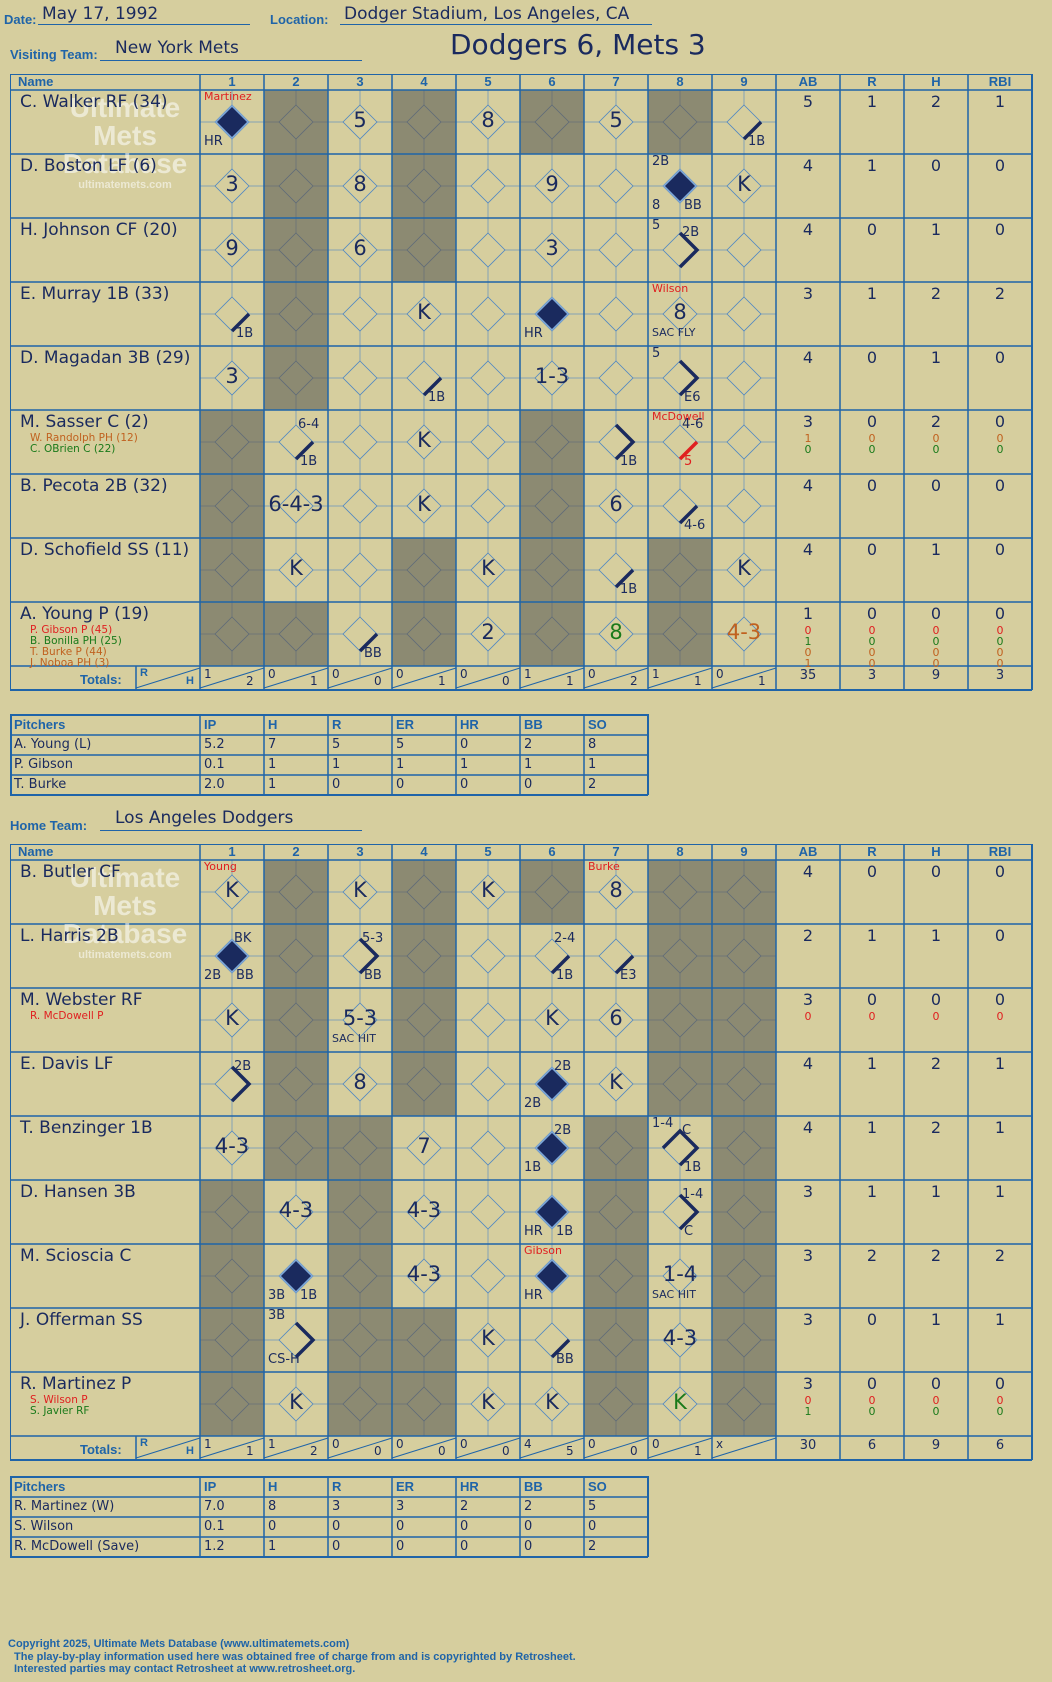 The width and height of the screenshot is (1052, 1682). I want to click on home-play-note: 3B, so click(277, 1295).